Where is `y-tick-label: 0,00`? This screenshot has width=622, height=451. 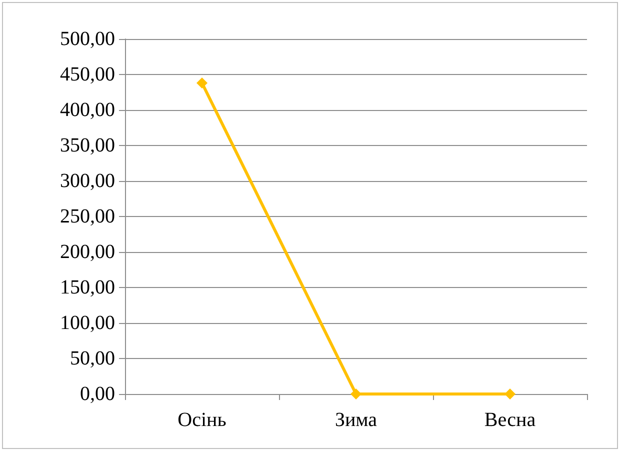
y-tick-label: 0,00 is located at coordinates (97, 394).